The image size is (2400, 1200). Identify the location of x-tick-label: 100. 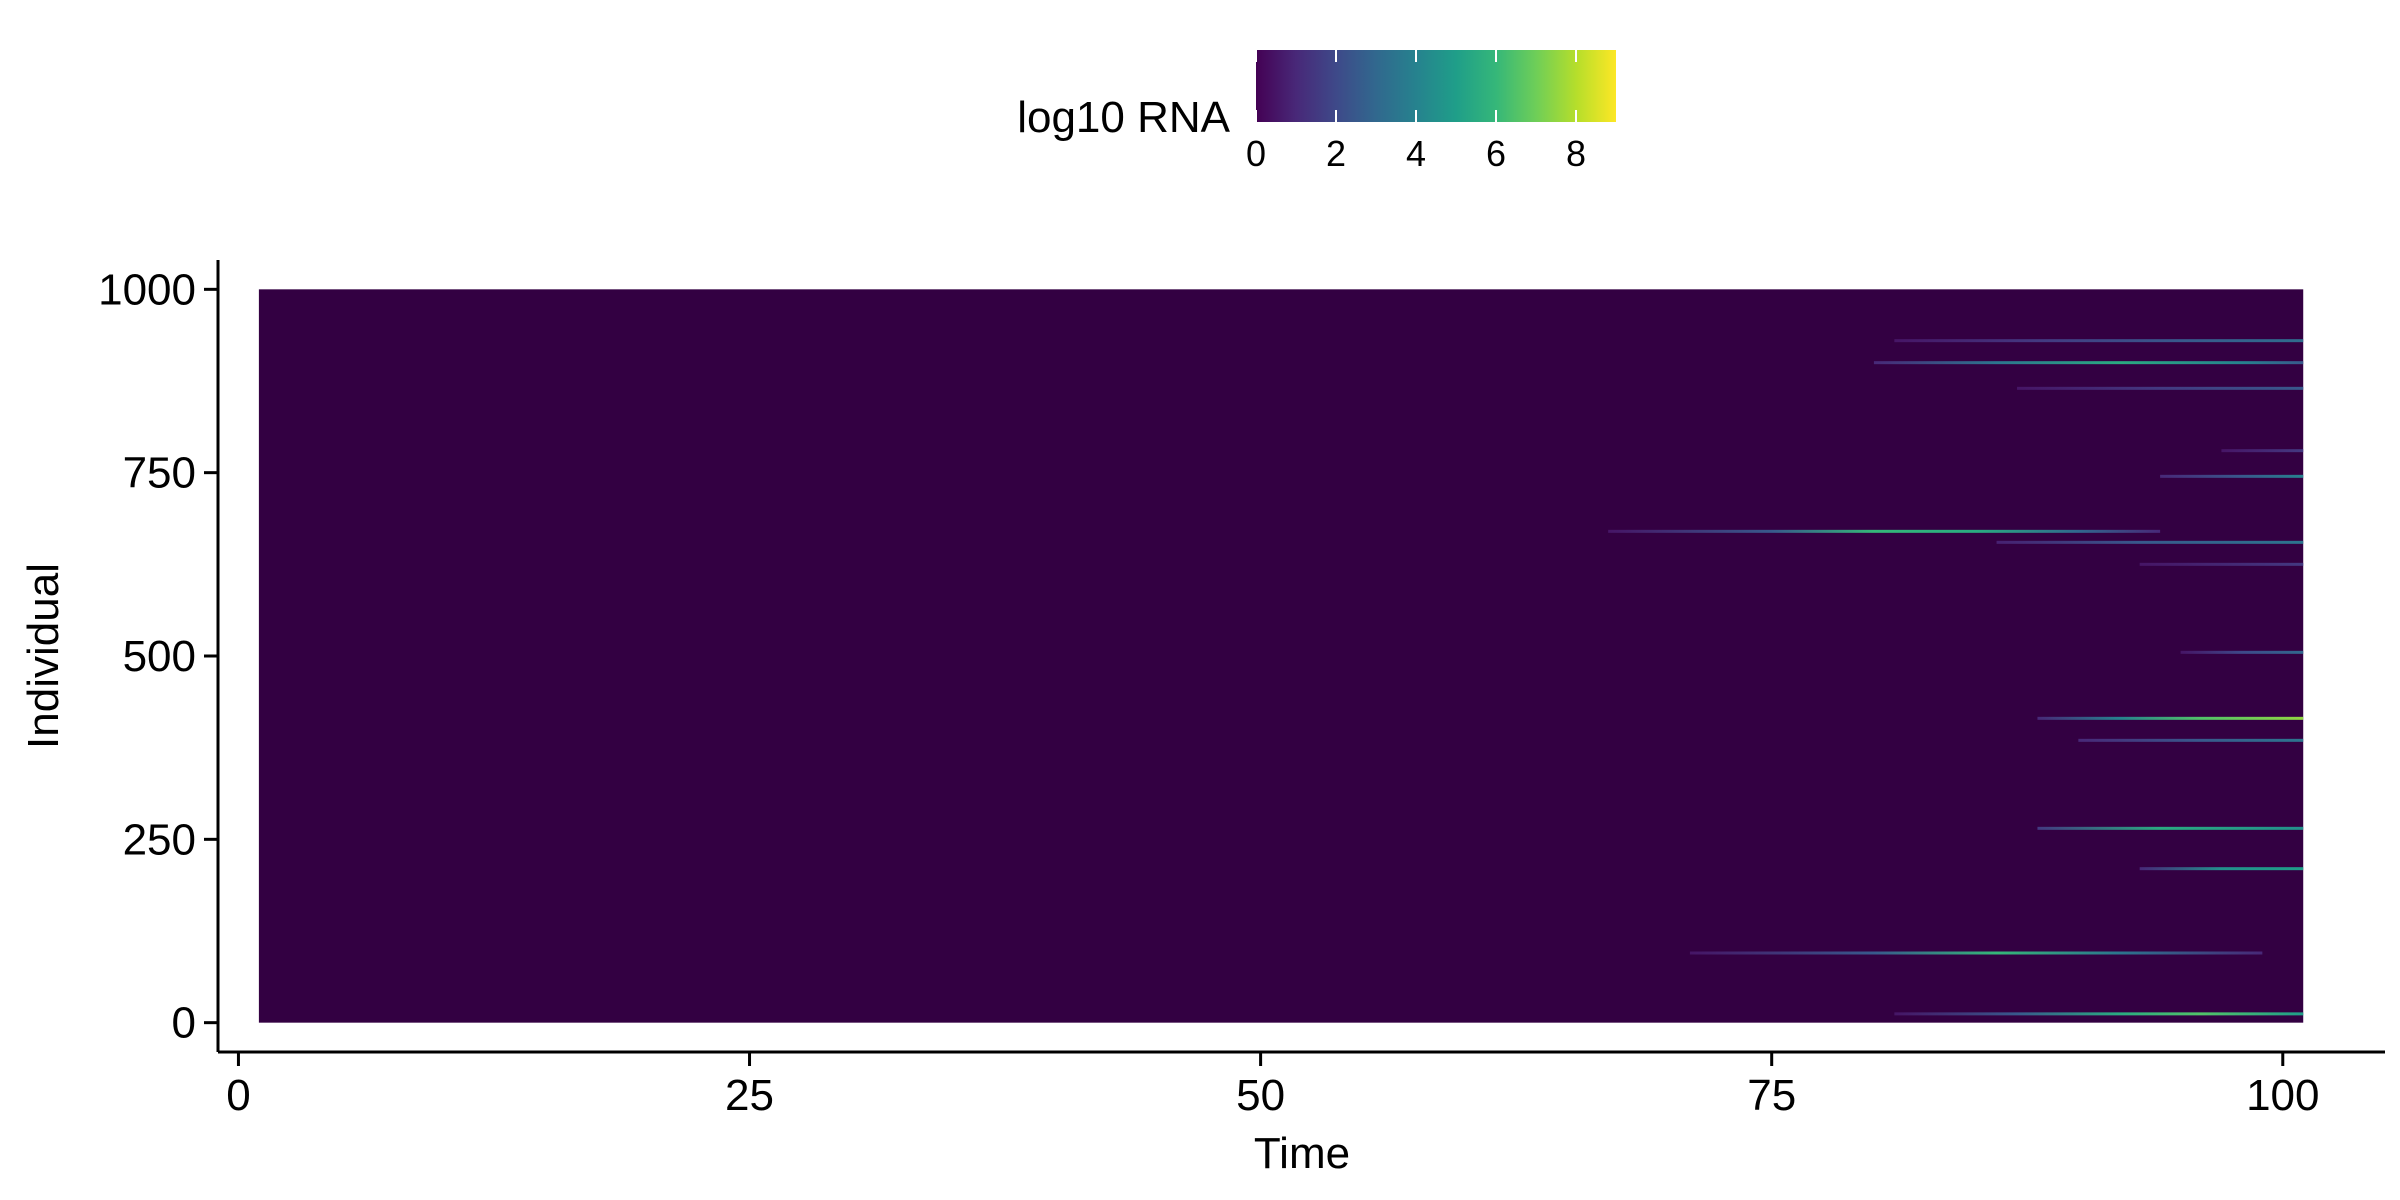
(2282, 1095).